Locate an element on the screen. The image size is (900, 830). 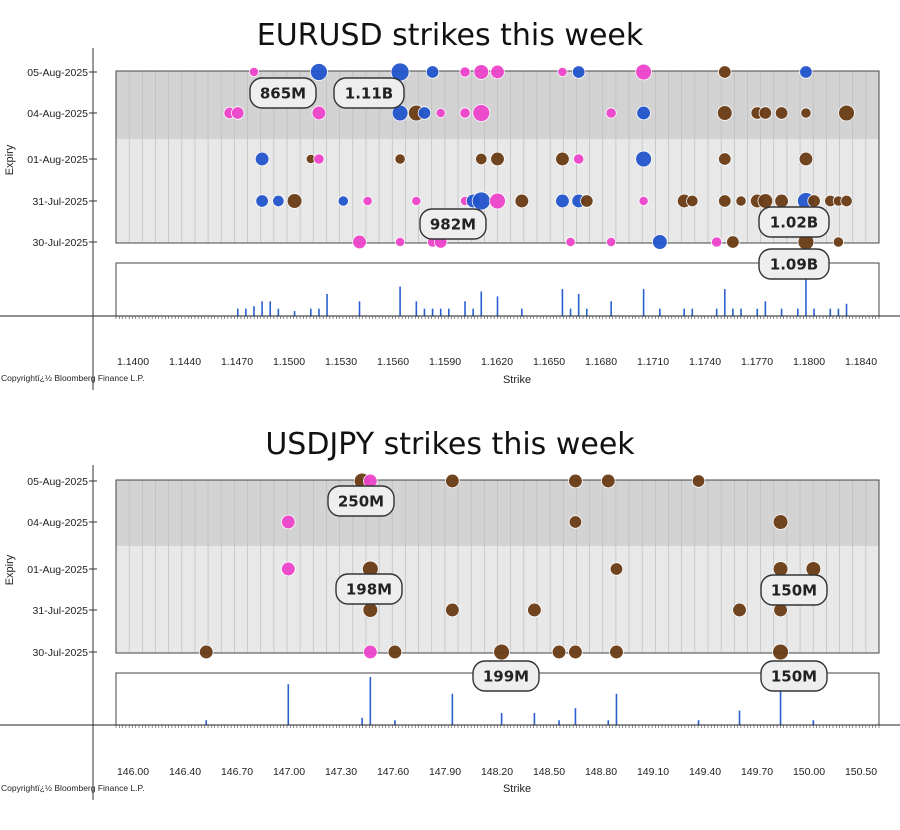
x-tick-label: 1.1840 is located at coordinates (861, 362).